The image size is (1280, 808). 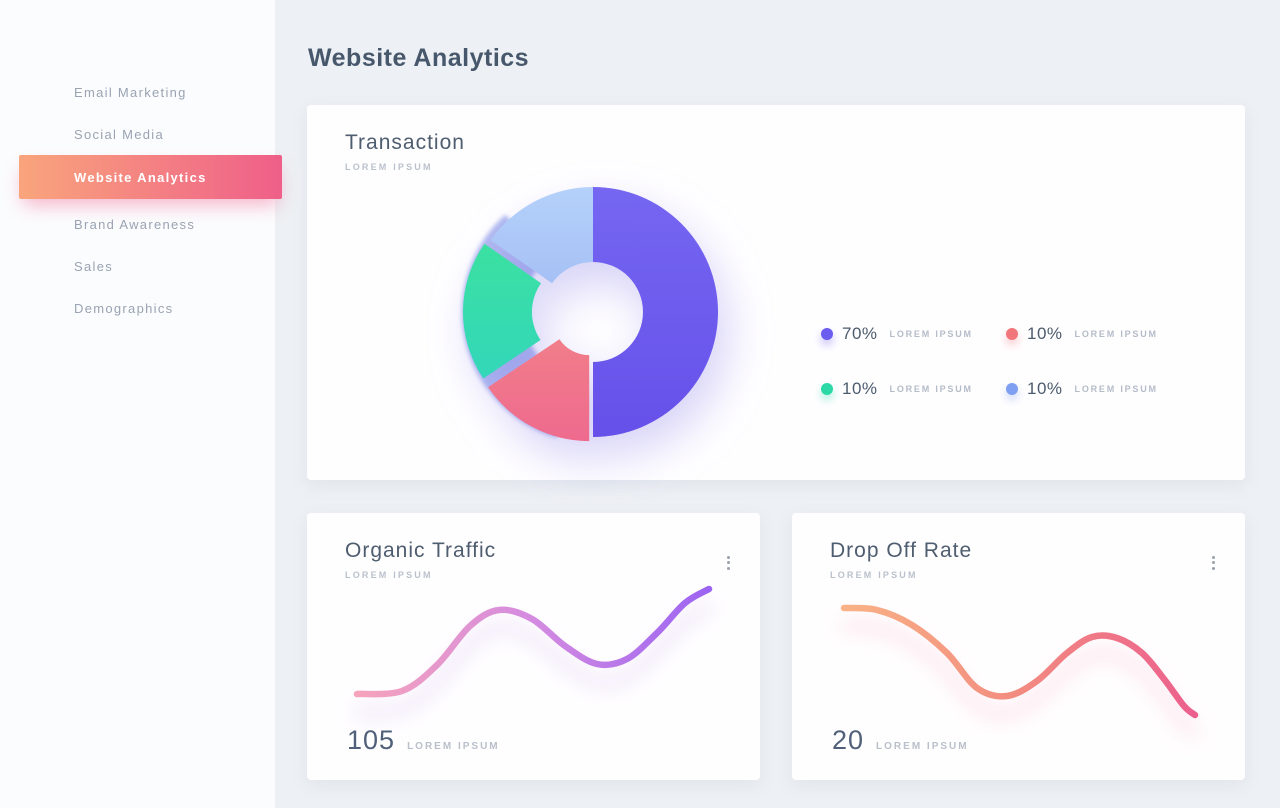 What do you see at coordinates (423, 740) in the screenshot?
I see `organic-traffic-stat: 105 LOREM IPSUM` at bounding box center [423, 740].